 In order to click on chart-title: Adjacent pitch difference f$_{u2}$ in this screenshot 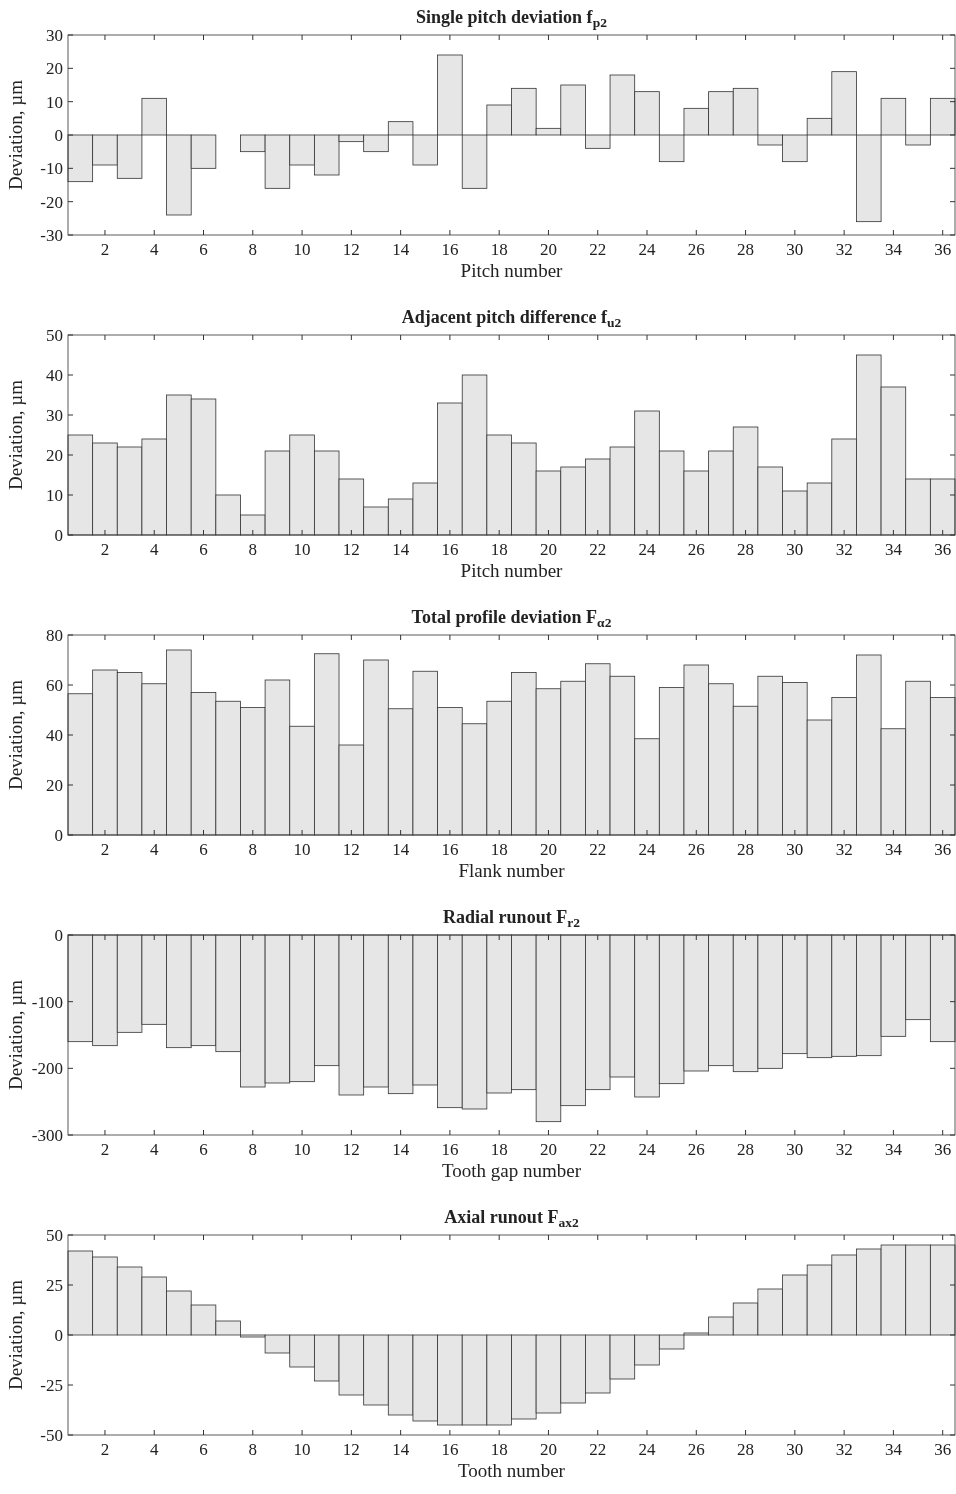, I will do `click(511, 319)`.